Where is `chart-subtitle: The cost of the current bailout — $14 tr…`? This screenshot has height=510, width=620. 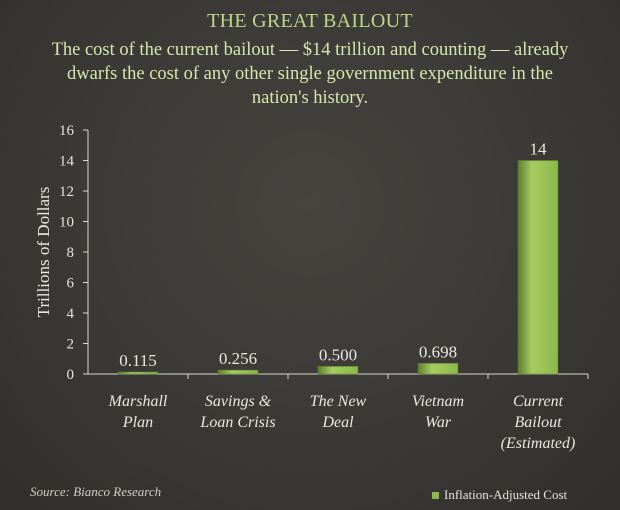
chart-subtitle: The cost of the current bailout — $14 tr… is located at coordinates (310, 74).